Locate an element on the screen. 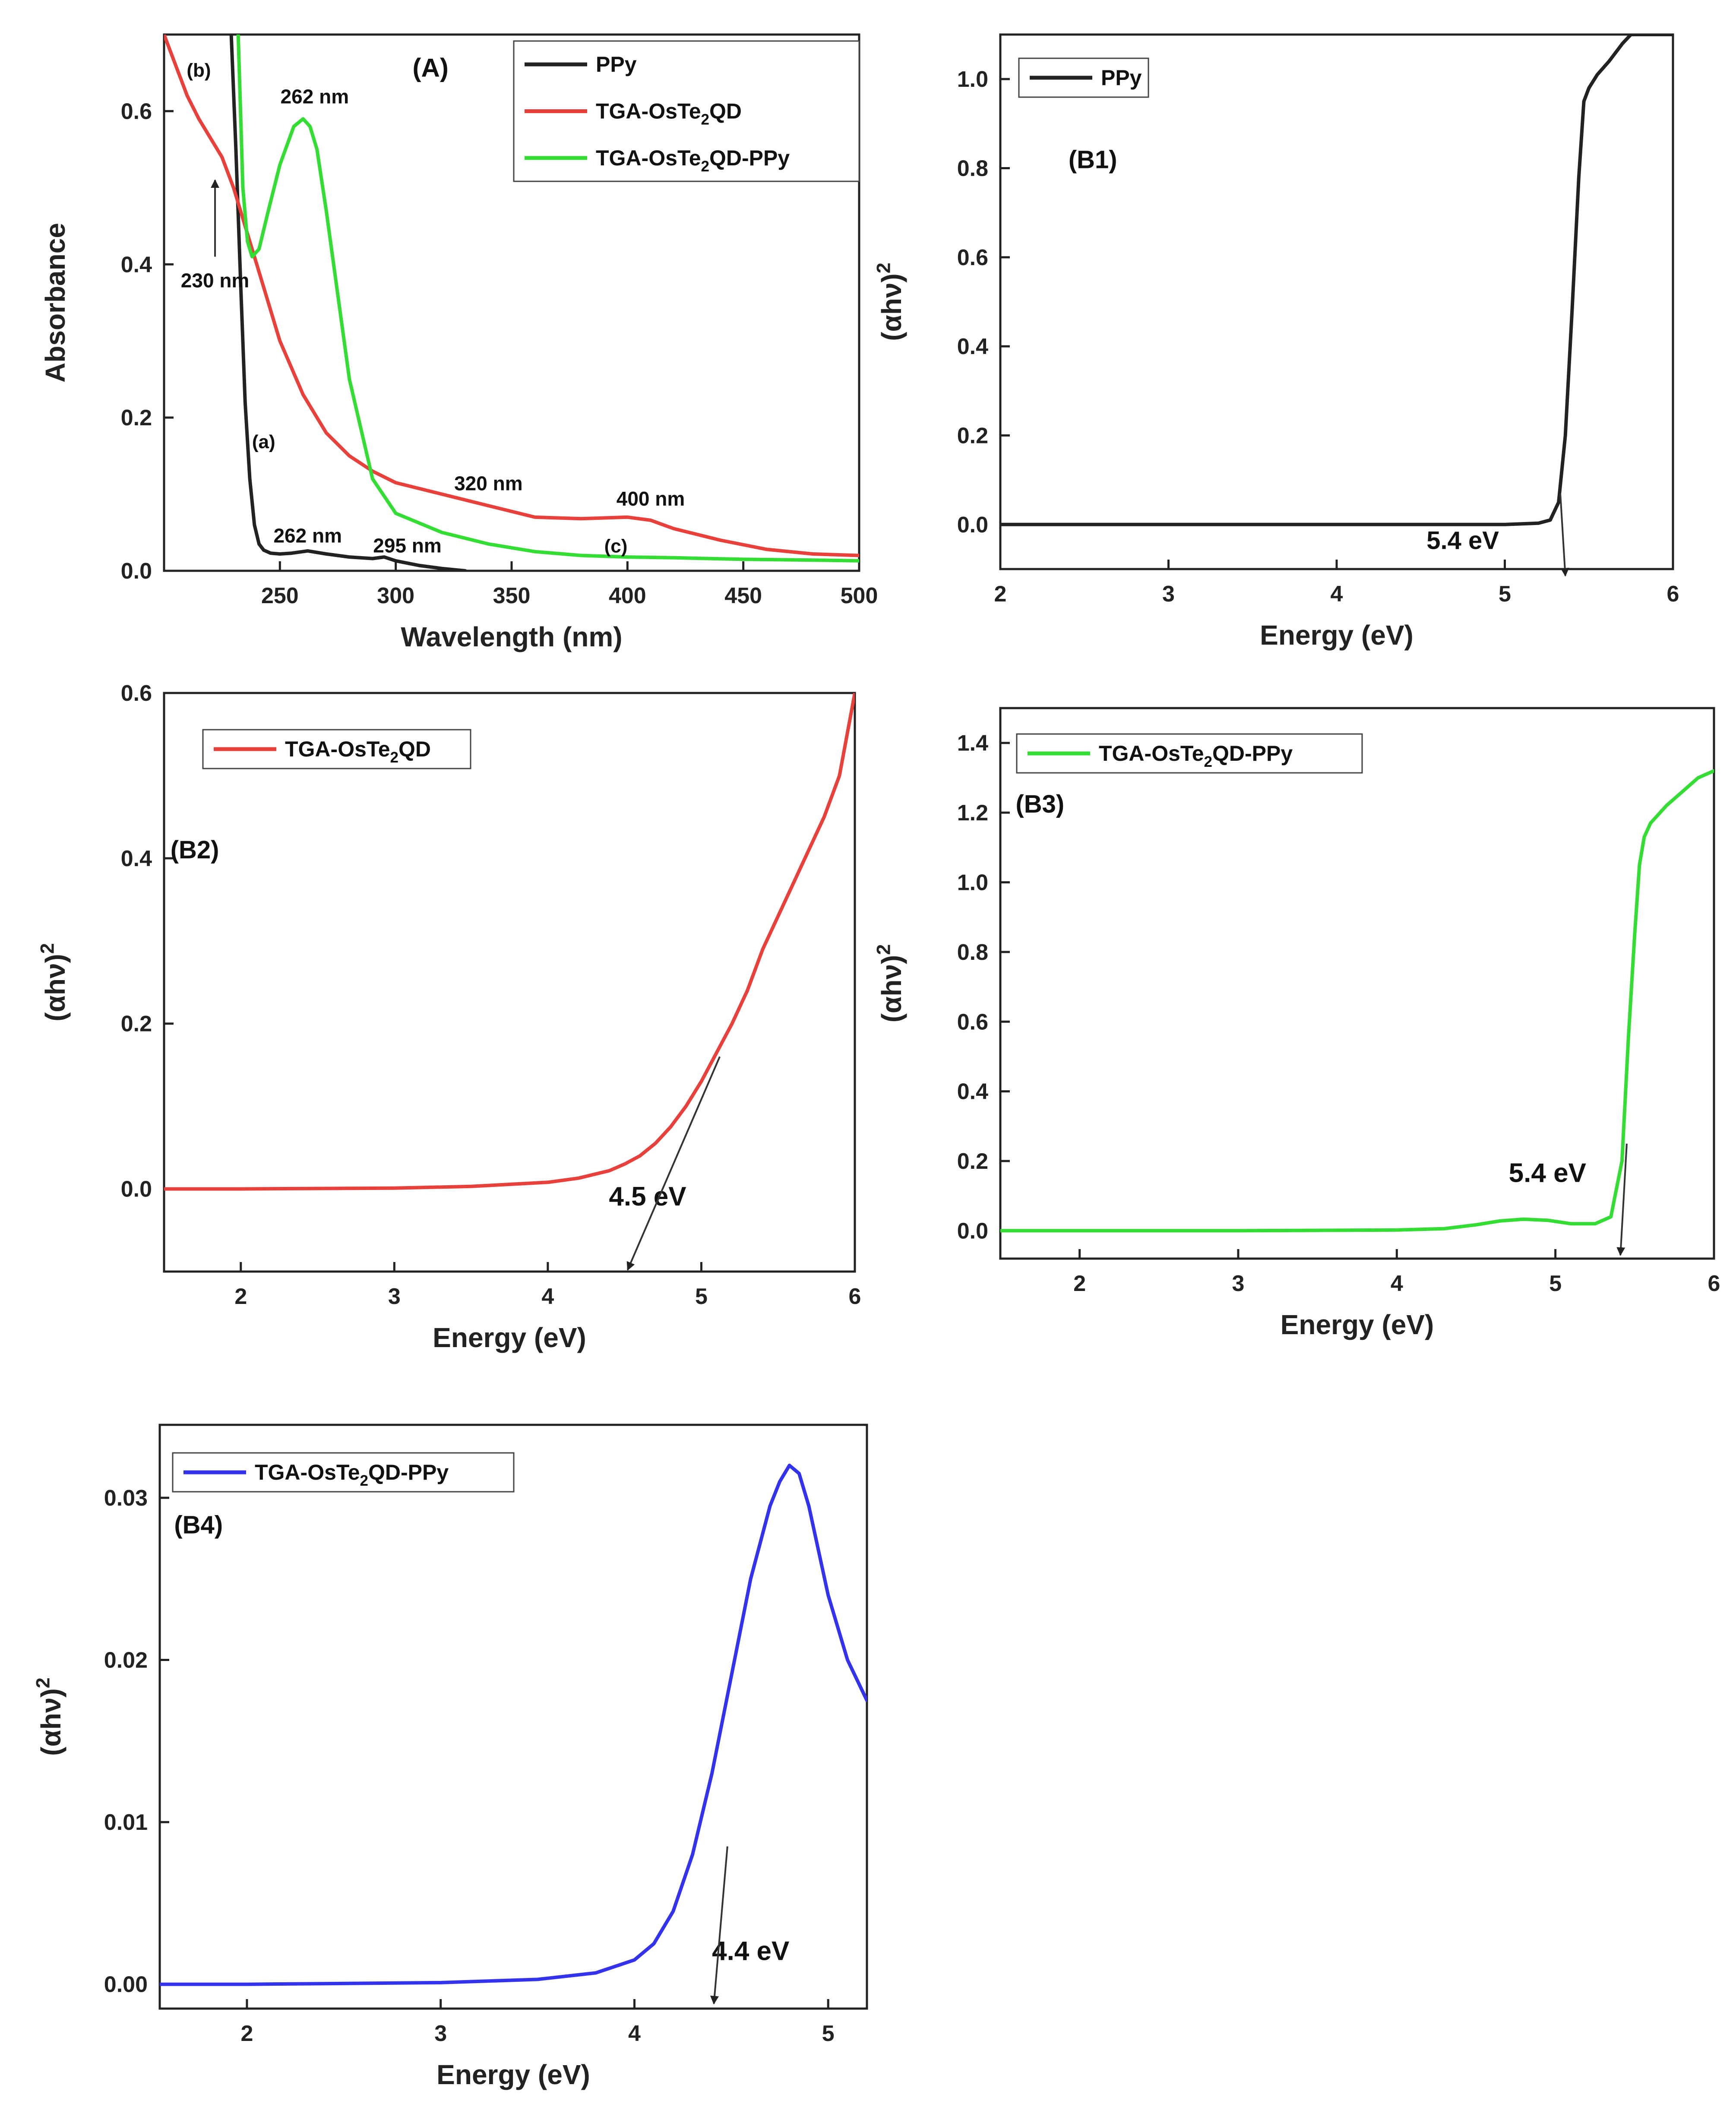 Image resolution: width=1736 pixels, height=2123 pixels. x-axis-label: Wavelength (nm) is located at coordinates (511, 636).